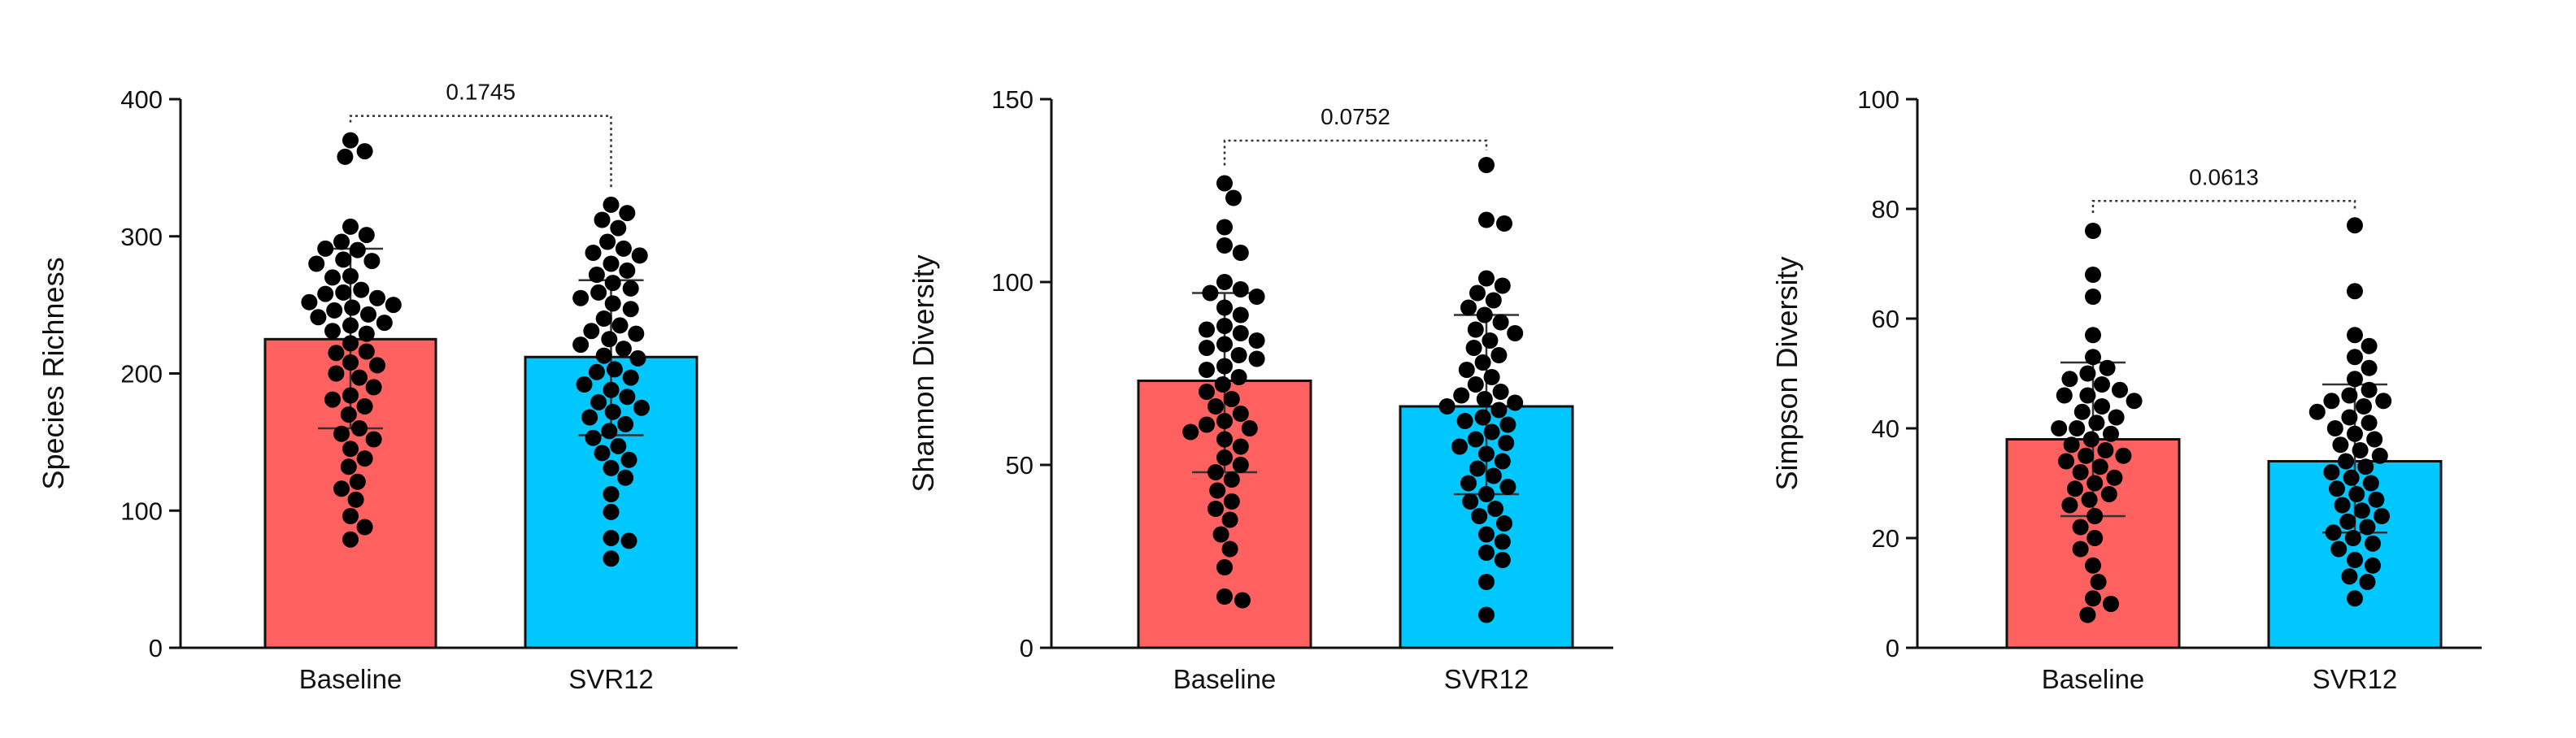 This screenshot has width=2576, height=738. I want to click on y-tick-label: 400, so click(142, 99).